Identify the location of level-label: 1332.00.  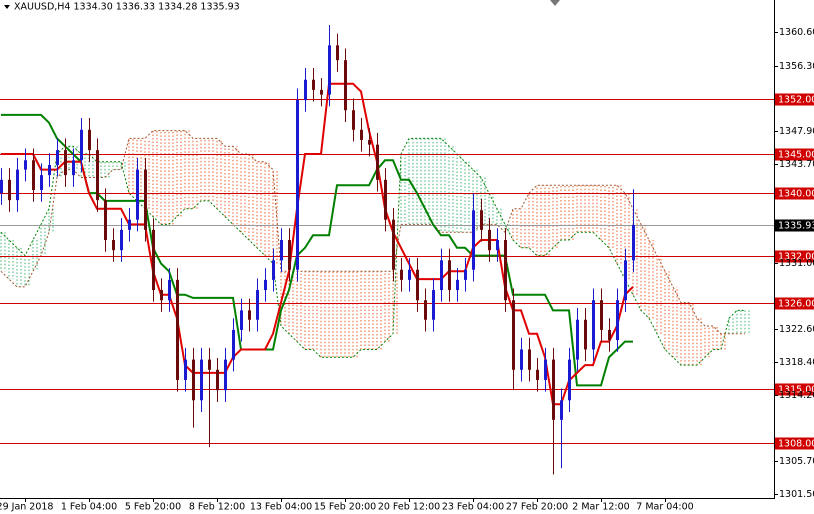
(796, 257).